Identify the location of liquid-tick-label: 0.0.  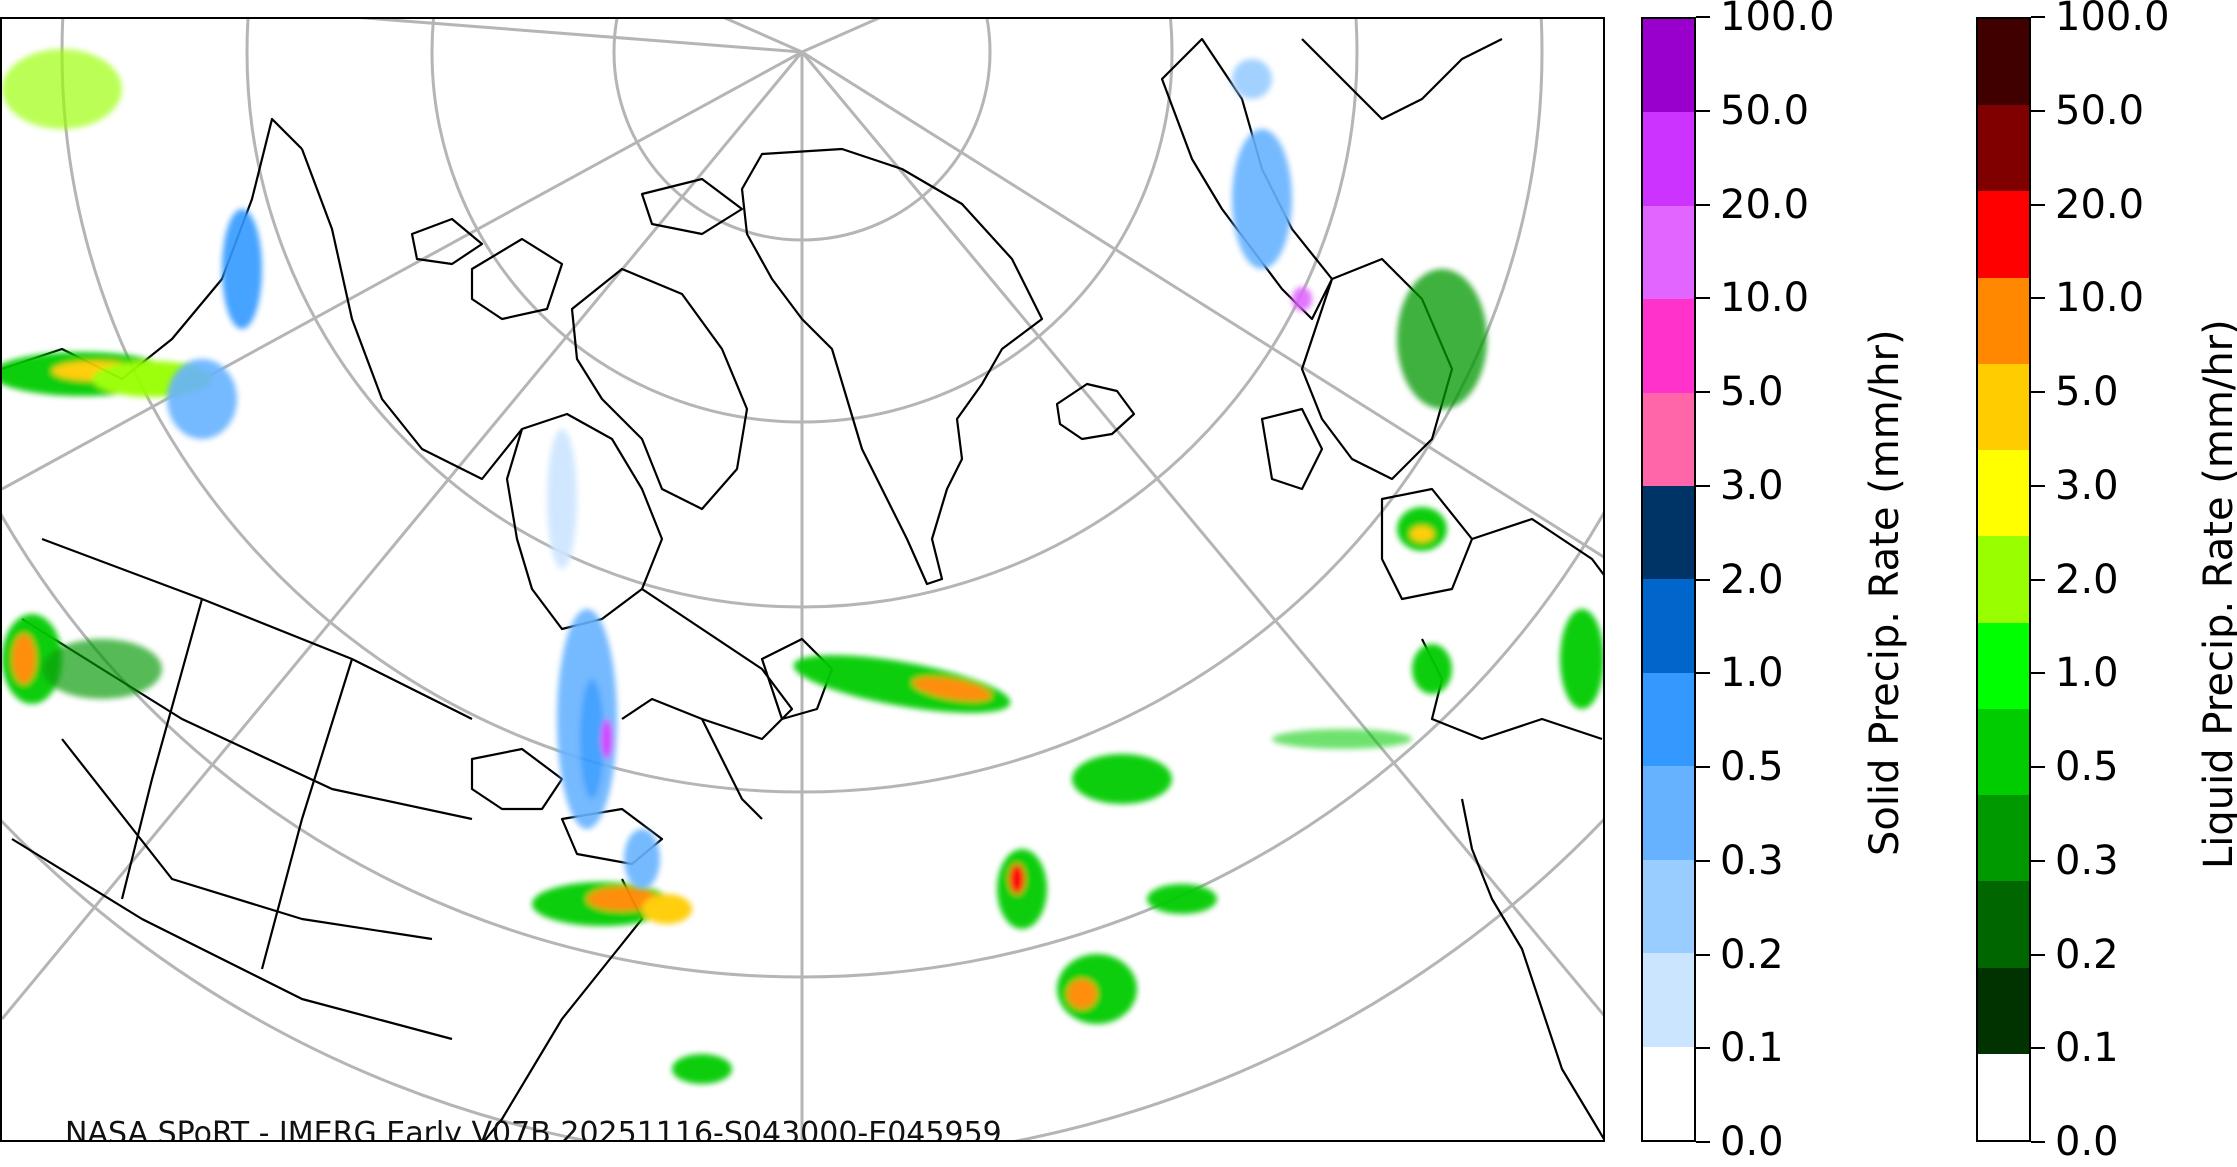
(2087, 1142).